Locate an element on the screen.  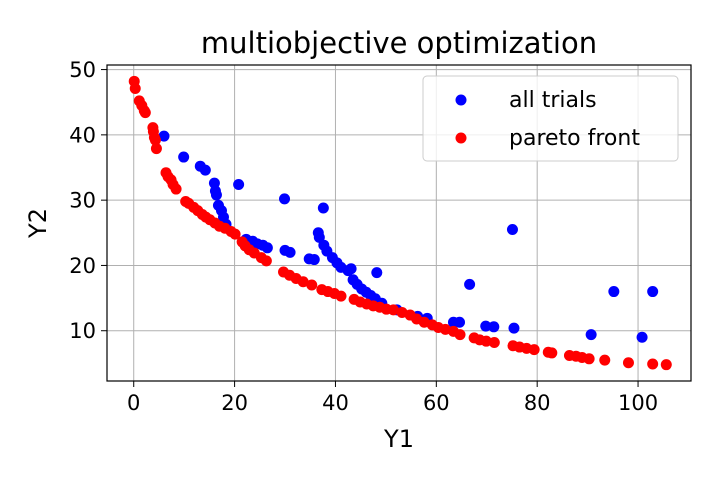
x-tick-label: 100 is located at coordinates (638, 403).